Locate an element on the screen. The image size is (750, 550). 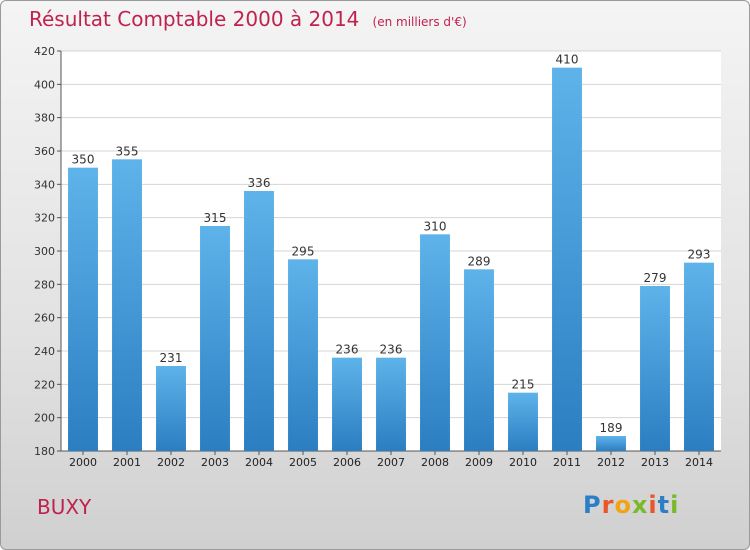
y-tick-label: 180 is located at coordinates (44, 451).